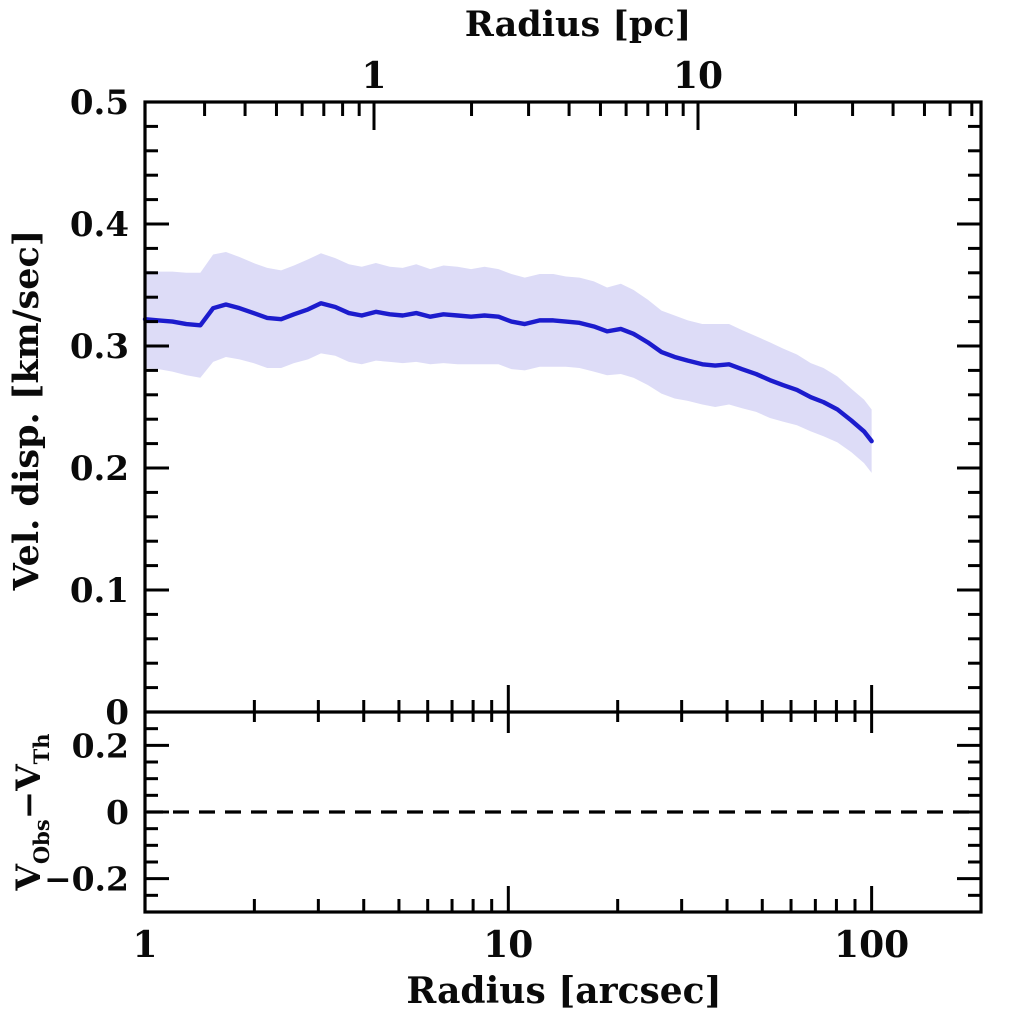  What do you see at coordinates (99, 103) in the screenshot?
I see `y-tick-label: 0.5` at bounding box center [99, 103].